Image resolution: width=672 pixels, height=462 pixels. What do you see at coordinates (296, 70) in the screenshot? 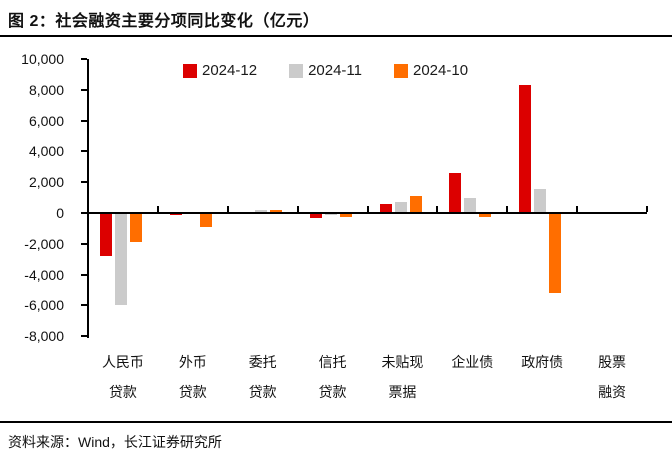
I see `legend-swatch-gray` at bounding box center [296, 70].